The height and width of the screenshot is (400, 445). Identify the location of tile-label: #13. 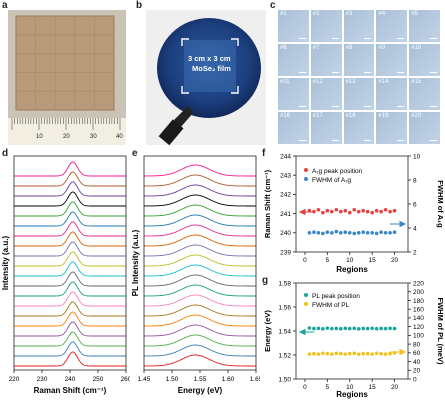
(350, 82).